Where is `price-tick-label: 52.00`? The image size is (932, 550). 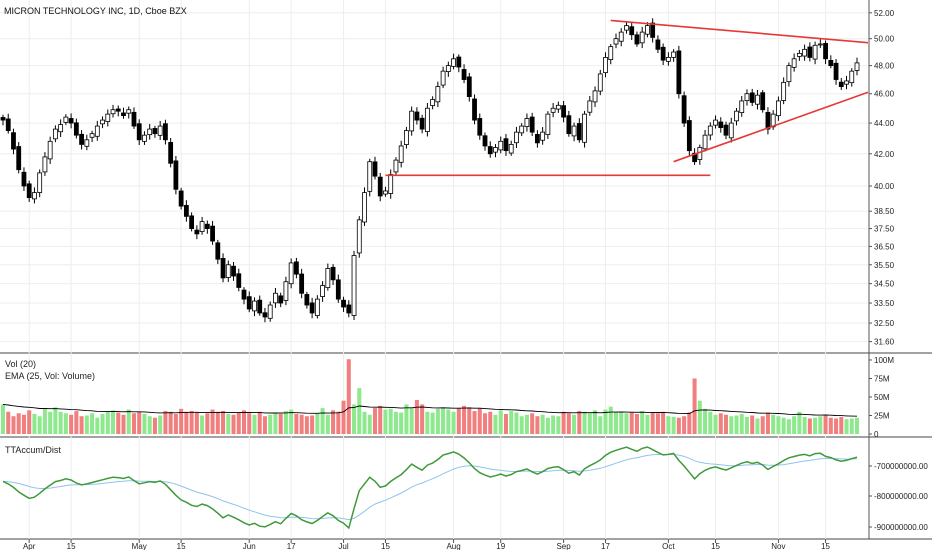
price-tick-label: 52.00 is located at coordinates (884, 13).